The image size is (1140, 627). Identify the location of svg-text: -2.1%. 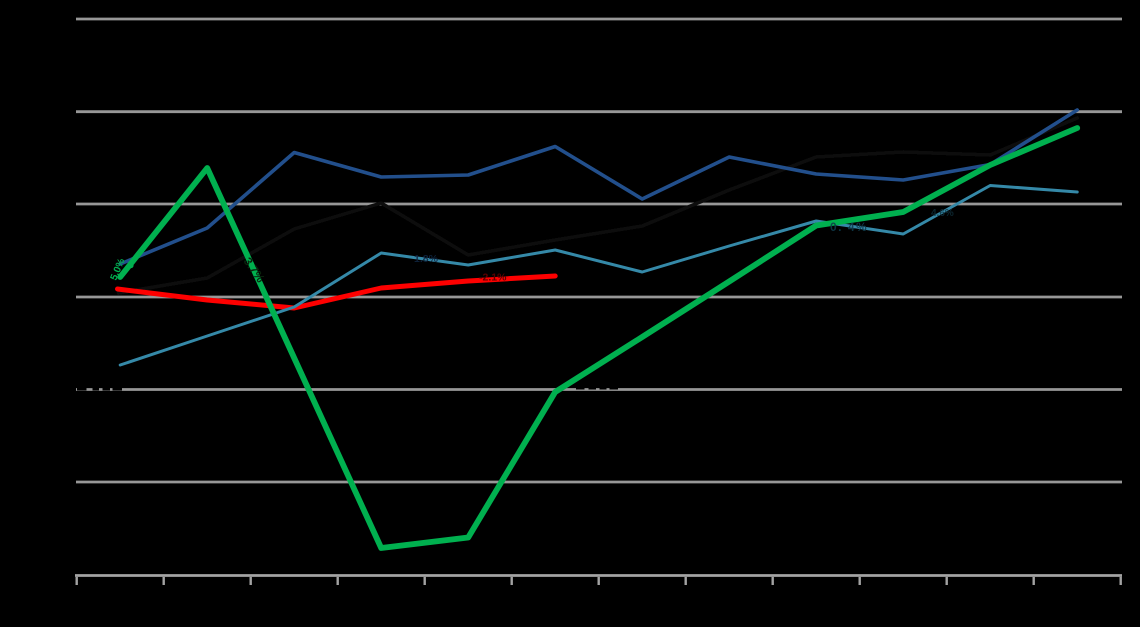
(493, 278).